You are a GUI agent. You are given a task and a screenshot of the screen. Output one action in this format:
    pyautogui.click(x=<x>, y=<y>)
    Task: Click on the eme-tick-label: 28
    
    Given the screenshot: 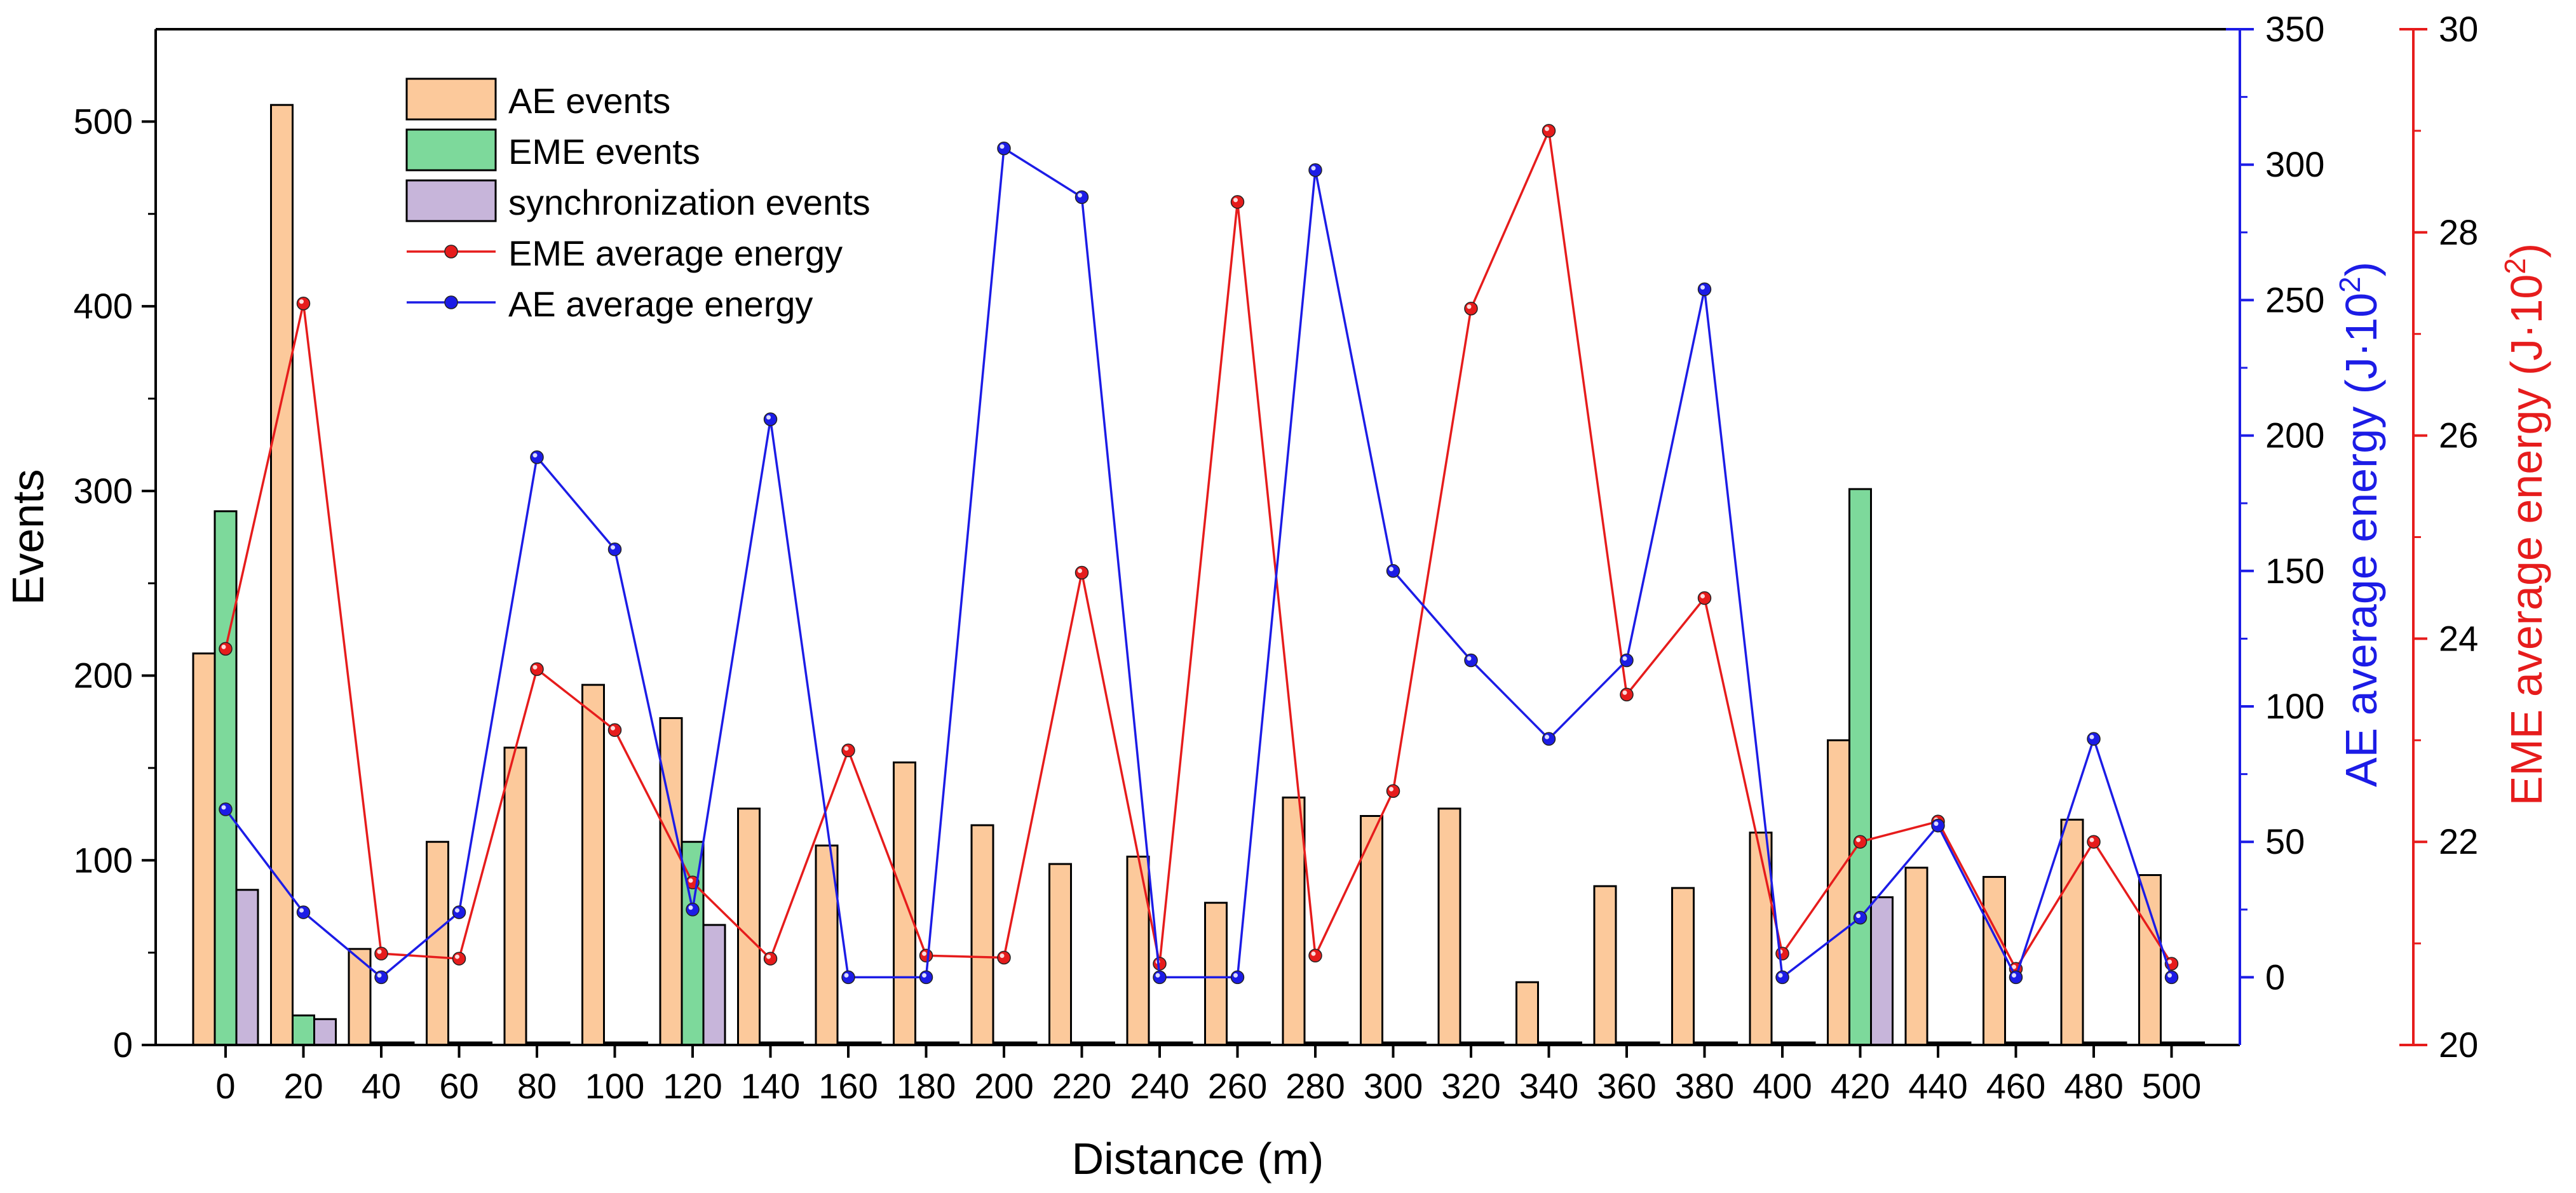 What is the action you would take?
    pyautogui.click(x=2458, y=232)
    